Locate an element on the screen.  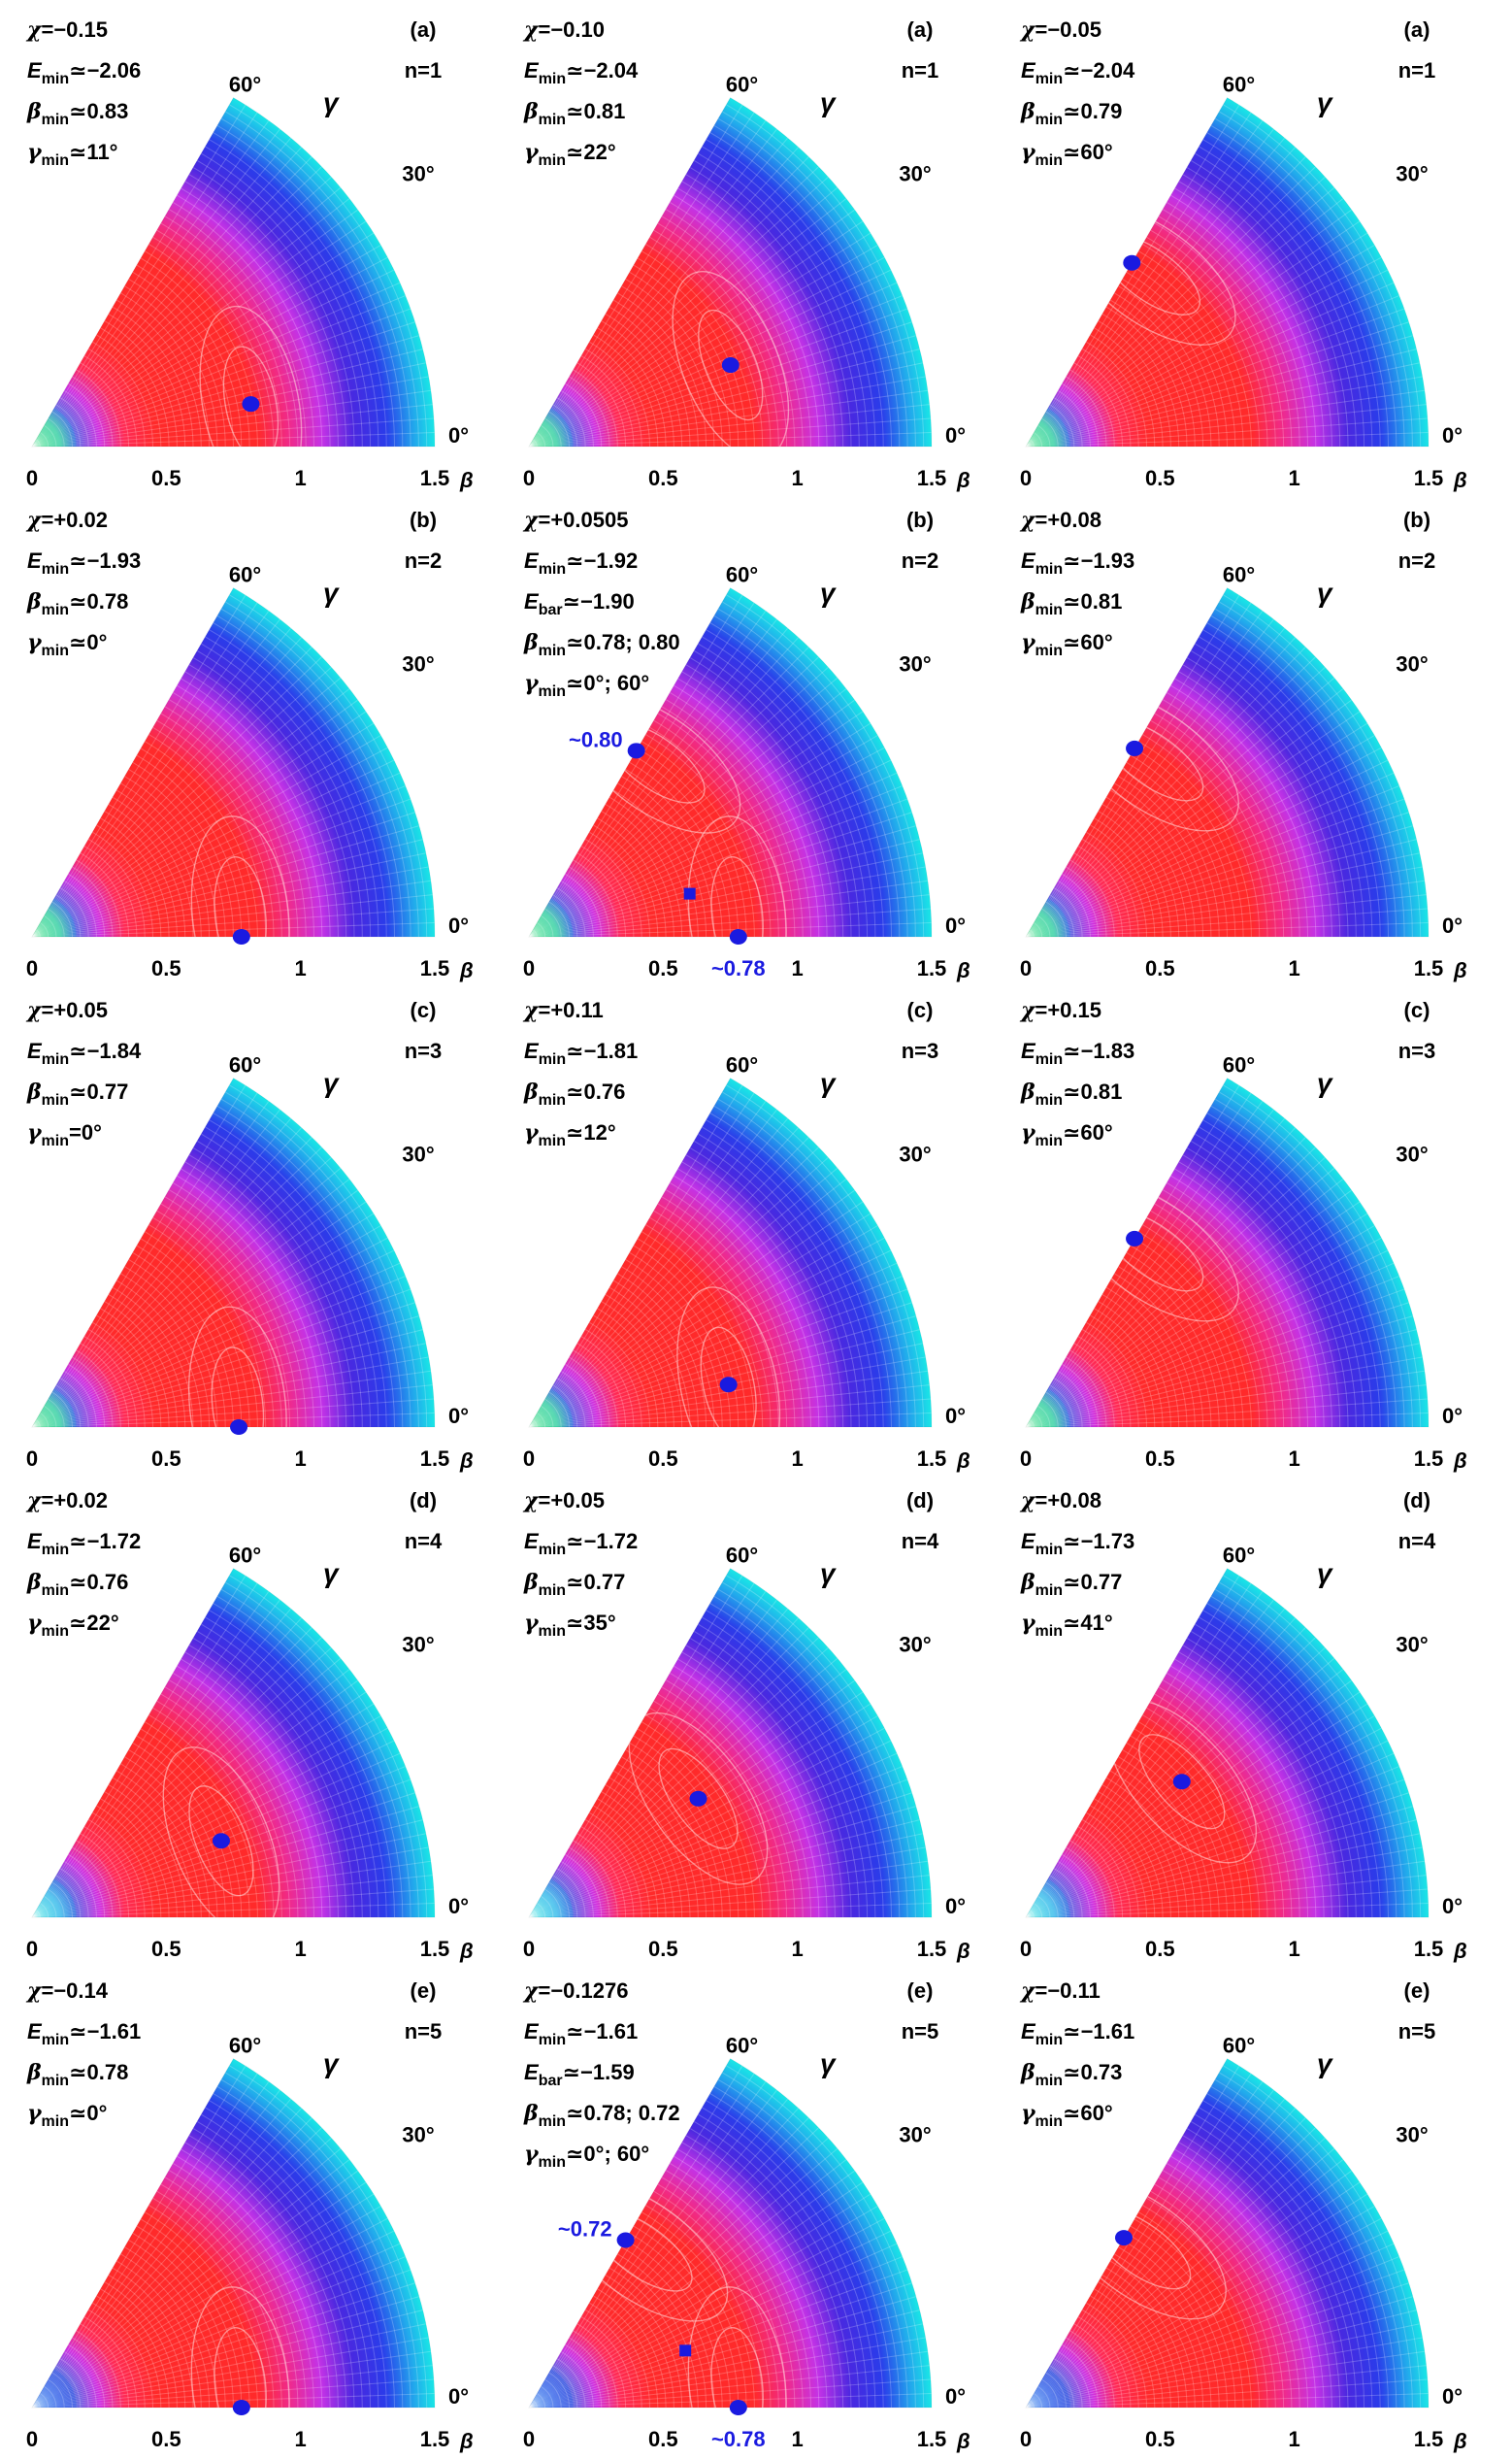
param-line: γmin≃11° is located at coordinates (72, 155).